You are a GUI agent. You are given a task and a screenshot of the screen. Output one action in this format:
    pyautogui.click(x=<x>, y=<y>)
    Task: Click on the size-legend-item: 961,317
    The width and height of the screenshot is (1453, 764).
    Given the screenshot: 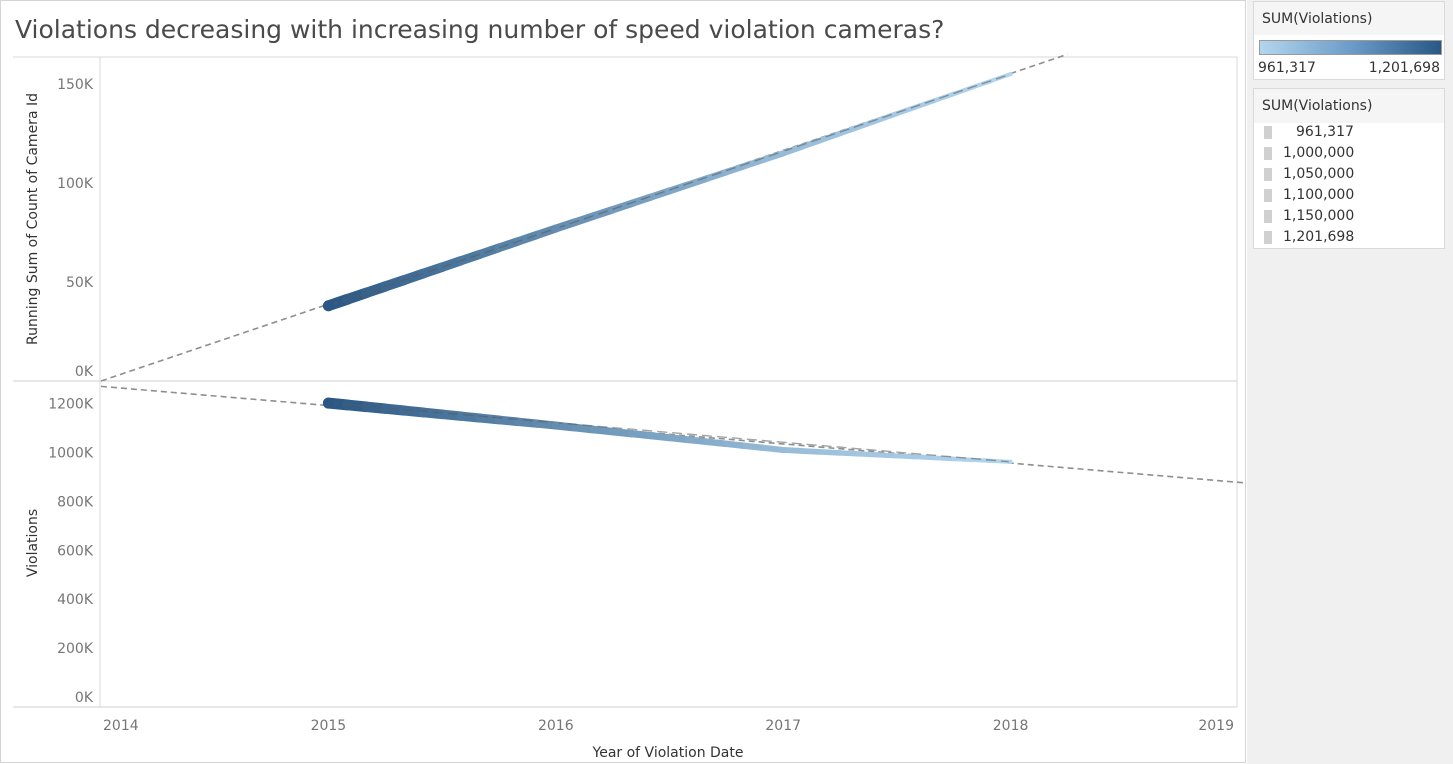 What is the action you would take?
    pyautogui.click(x=1349, y=133)
    